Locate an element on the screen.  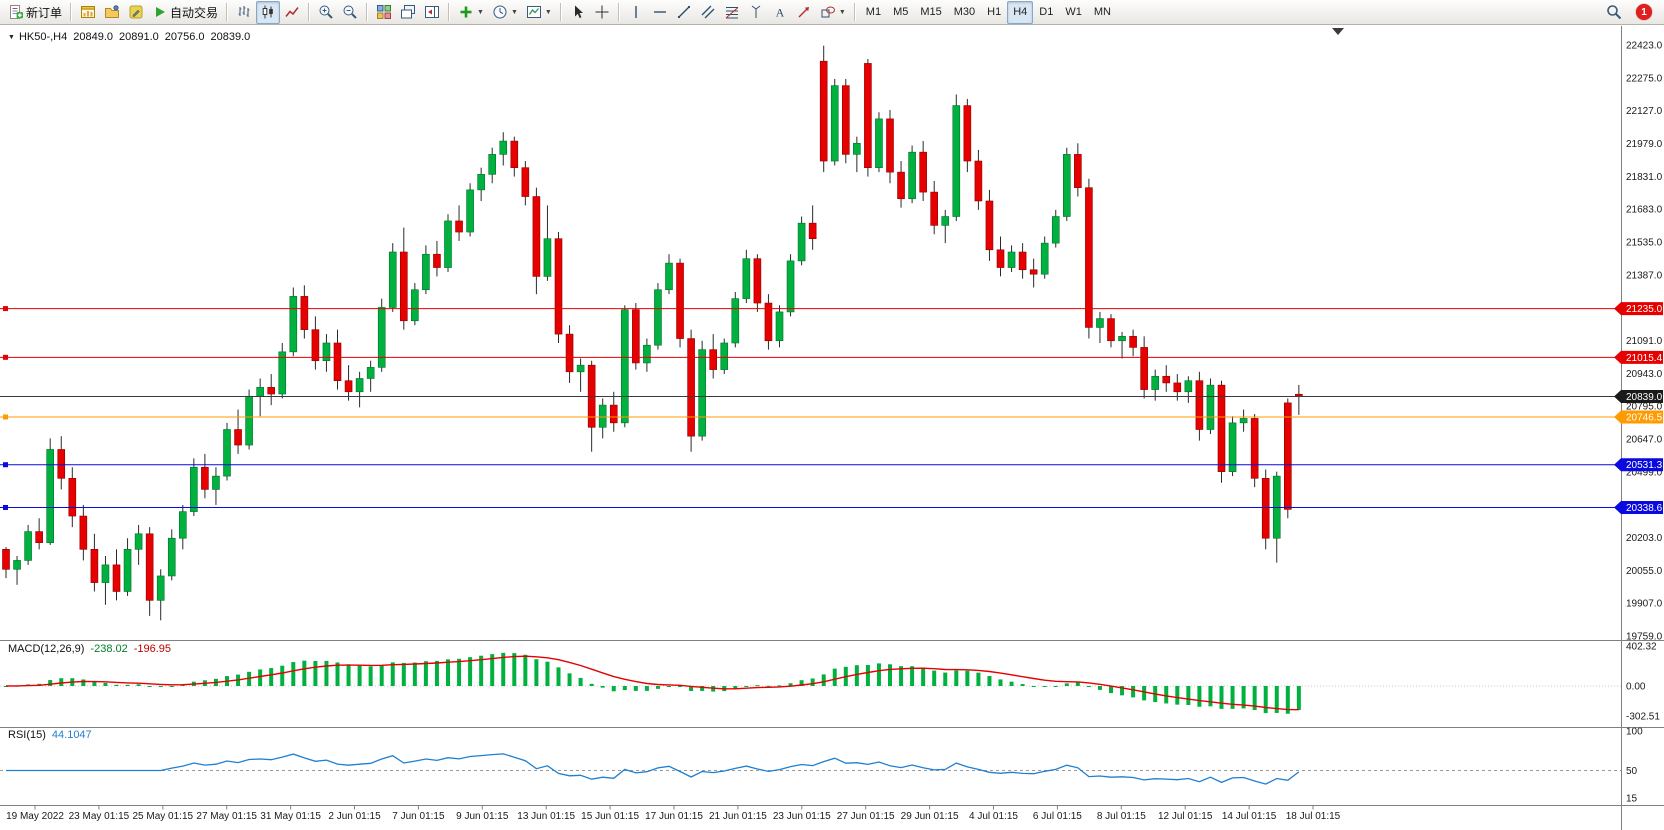
timeframe-m30: M30 is located at coordinates (964, 12).